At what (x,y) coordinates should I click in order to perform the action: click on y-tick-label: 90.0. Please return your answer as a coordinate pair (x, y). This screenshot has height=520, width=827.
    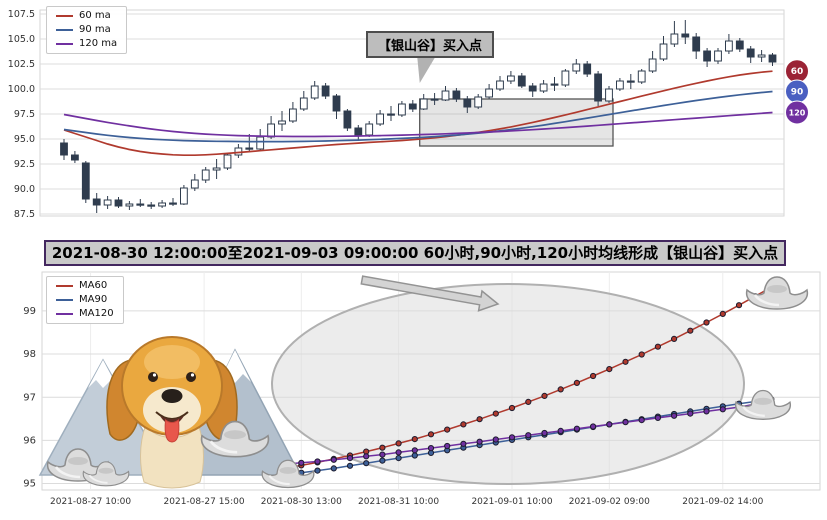
    Looking at the image, I should click on (24, 189).